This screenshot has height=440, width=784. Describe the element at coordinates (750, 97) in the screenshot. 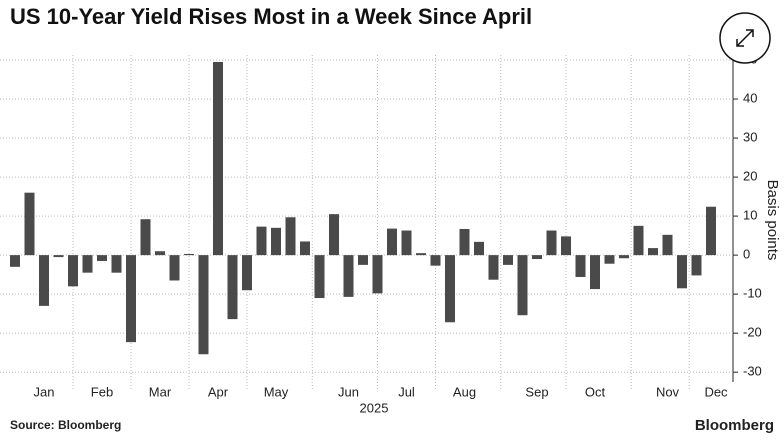

I see `y-tick-label: 40` at that location.